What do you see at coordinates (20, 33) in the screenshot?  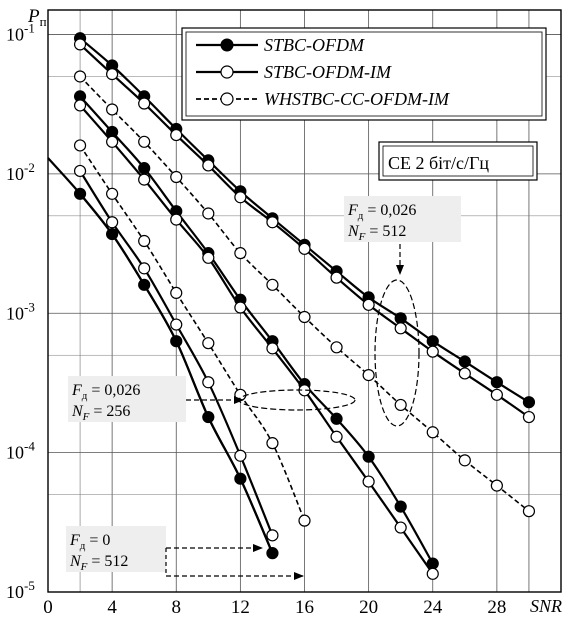 I see `y-tick-label: 10⁻¹` at bounding box center [20, 33].